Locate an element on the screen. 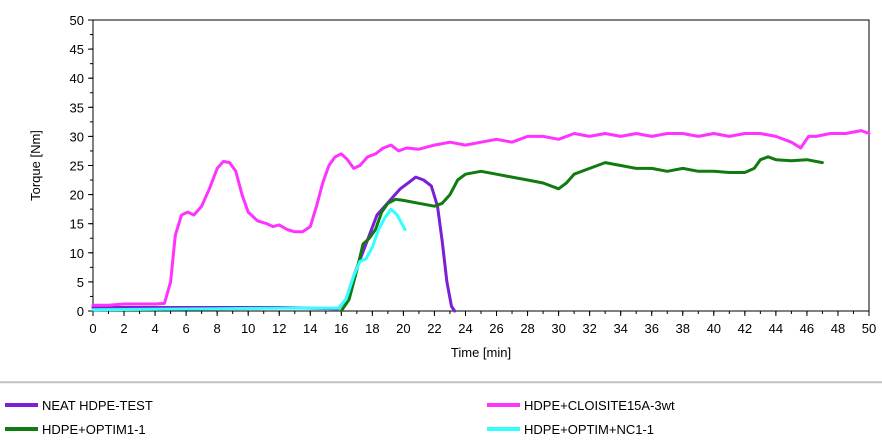  x-tick-label: 32 is located at coordinates (589, 328).